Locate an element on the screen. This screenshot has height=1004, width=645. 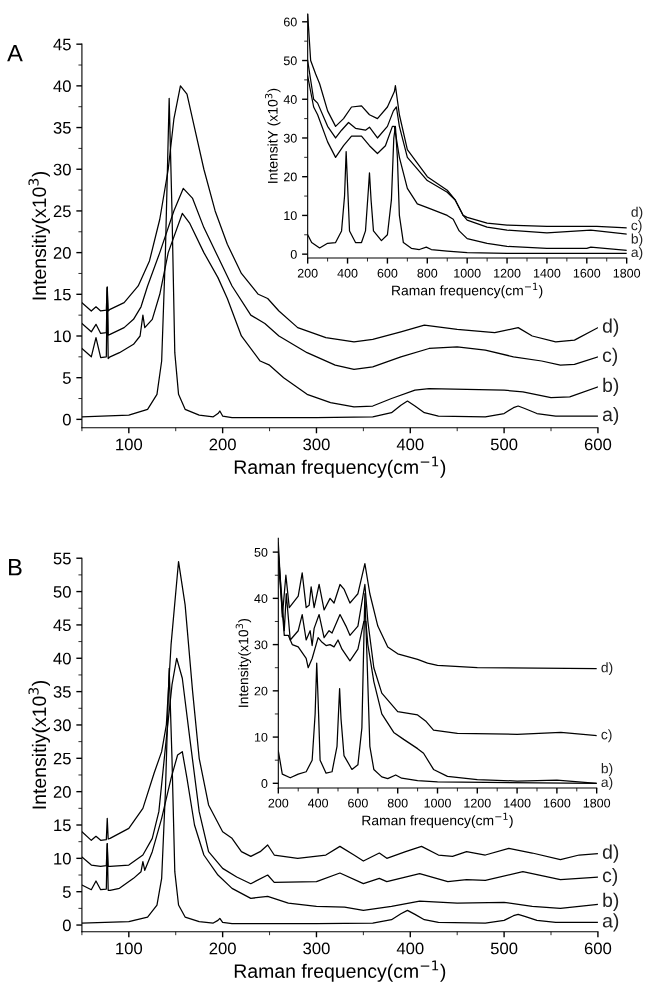
chart-title: B is located at coordinates (15, 567).